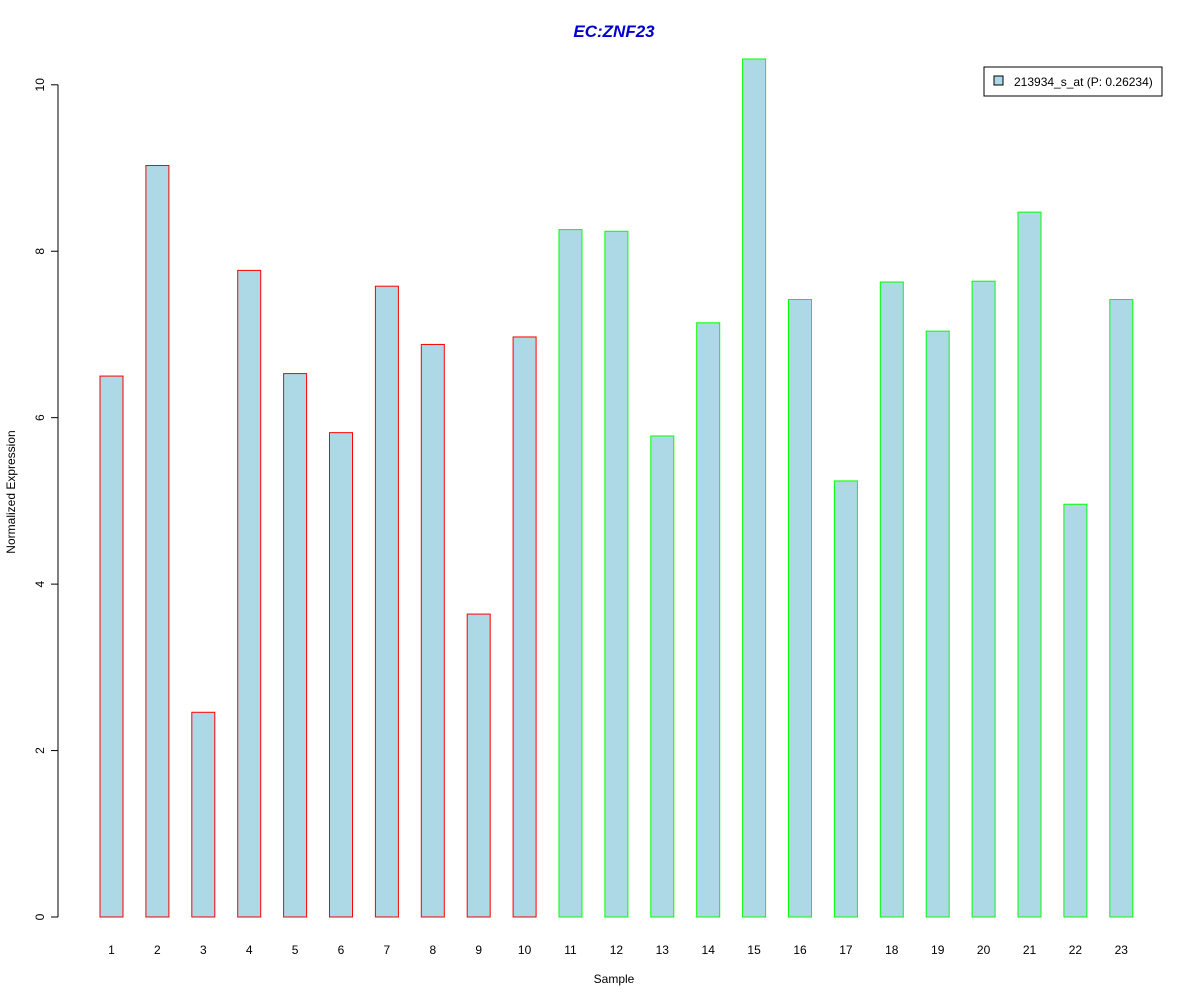 This screenshot has height=1000, width=1200. I want to click on x-tick-label: 16, so click(800, 950).